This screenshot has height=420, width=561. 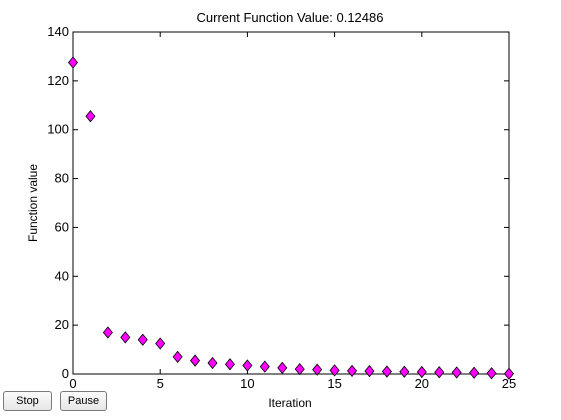 What do you see at coordinates (289, 403) in the screenshot?
I see `x-axis-label: Iteration` at bounding box center [289, 403].